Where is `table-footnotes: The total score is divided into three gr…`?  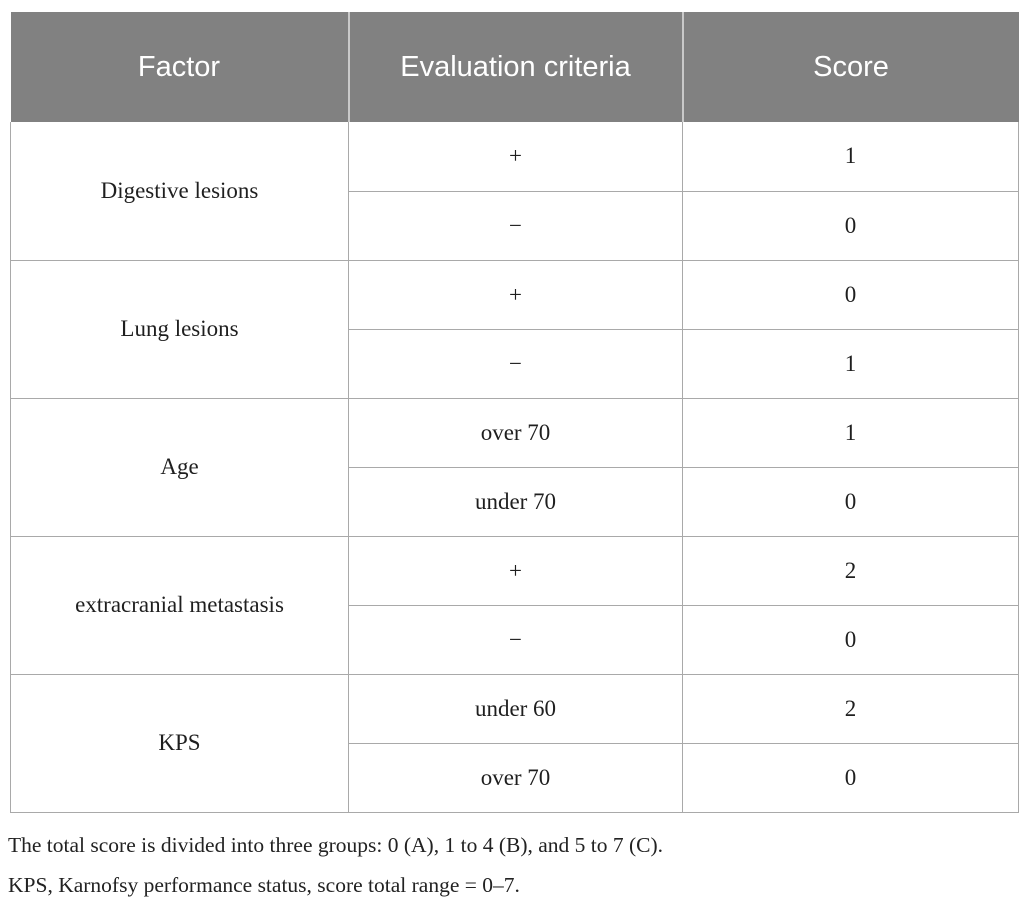
table-footnotes: The total score is divided into three gr… is located at coordinates (513, 865).